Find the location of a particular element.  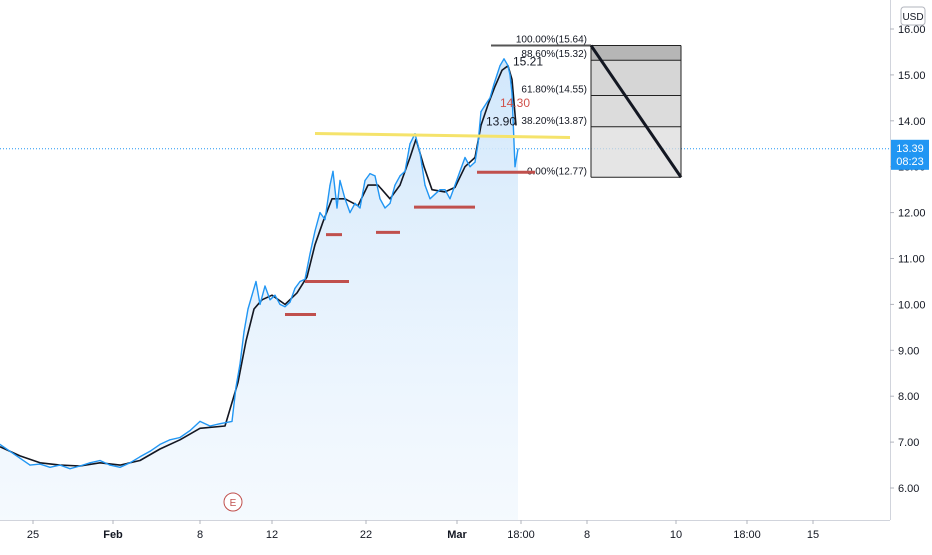

price-tick-label: 10.00 is located at coordinates (912, 305).